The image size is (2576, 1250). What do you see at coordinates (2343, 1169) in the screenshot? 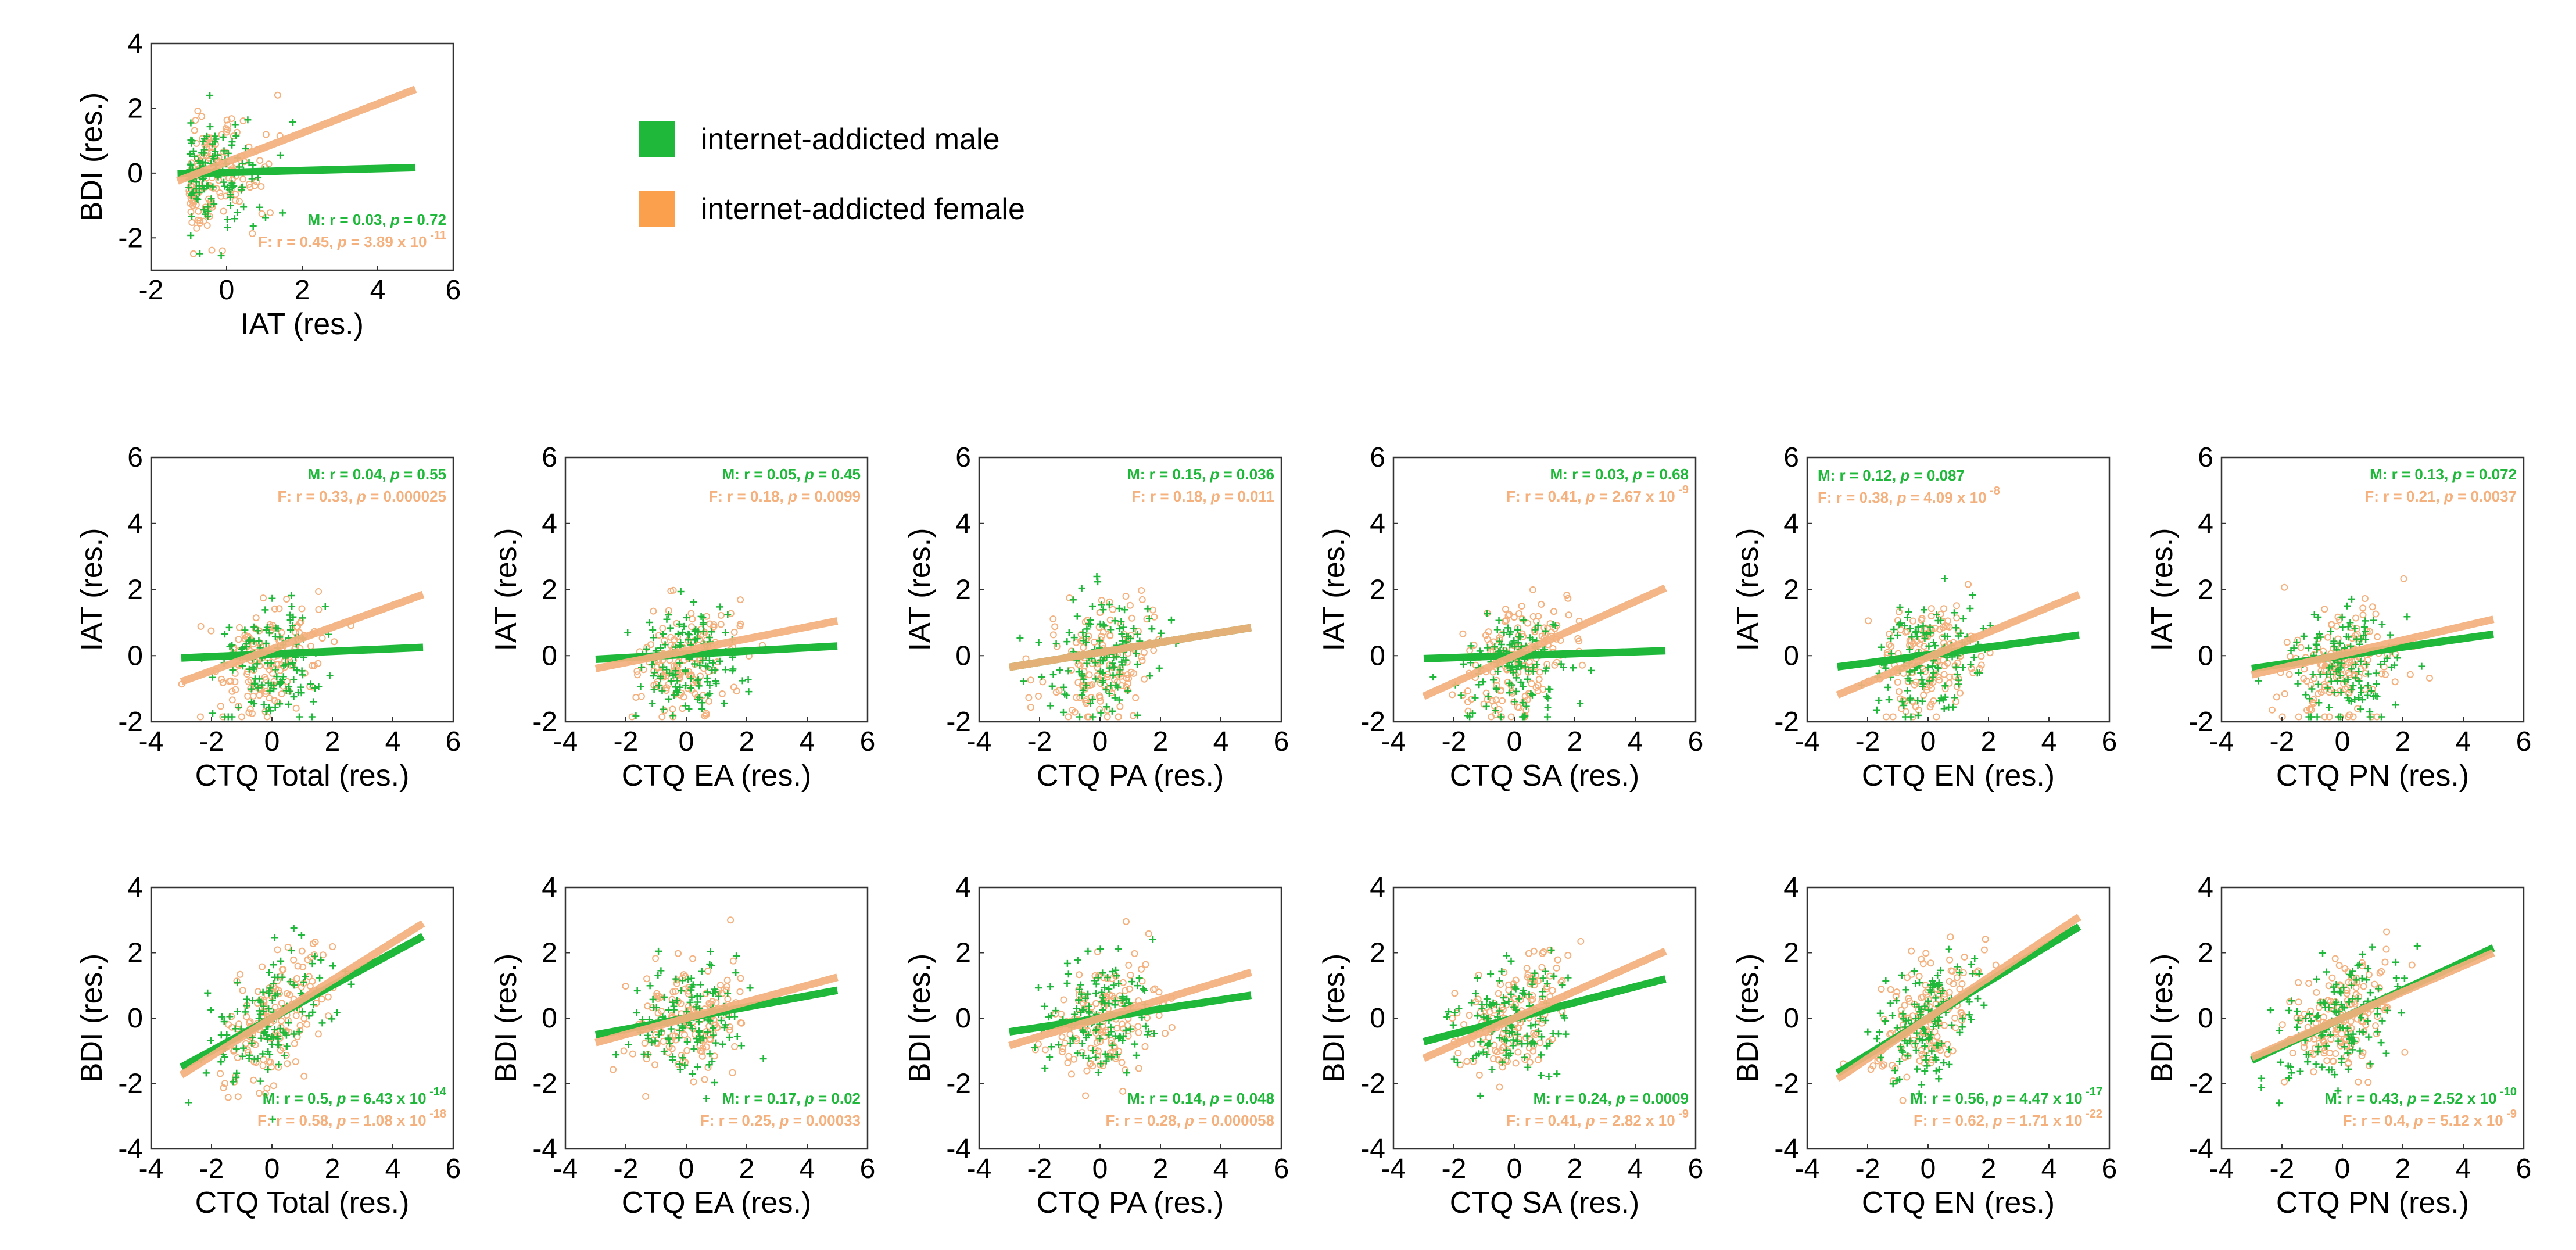
I see `x-tick-label: 0` at bounding box center [2343, 1169].